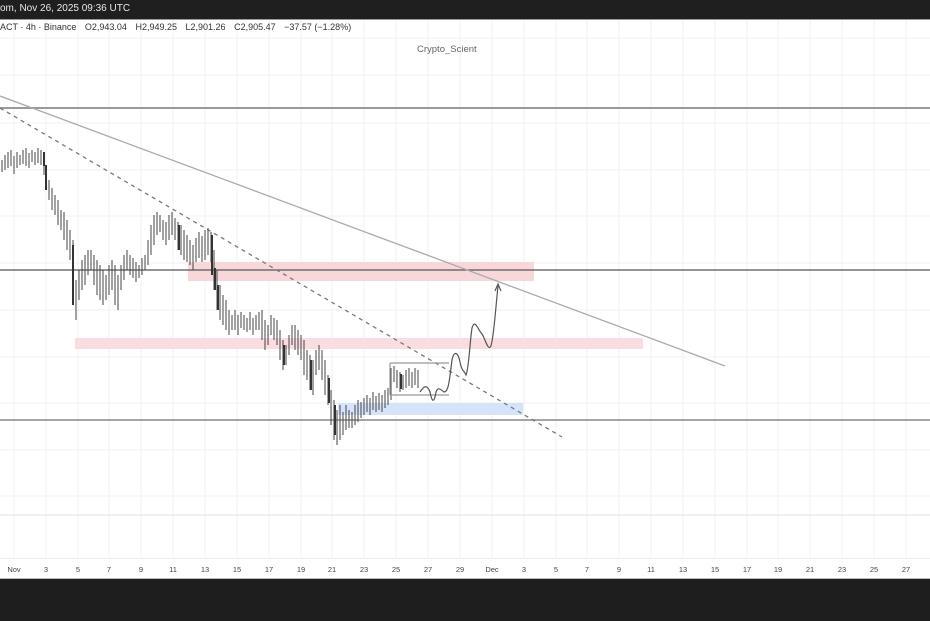 This screenshot has width=930, height=621. What do you see at coordinates (156, 27) in the screenshot?
I see `high-value: H2,949.25` at bounding box center [156, 27].